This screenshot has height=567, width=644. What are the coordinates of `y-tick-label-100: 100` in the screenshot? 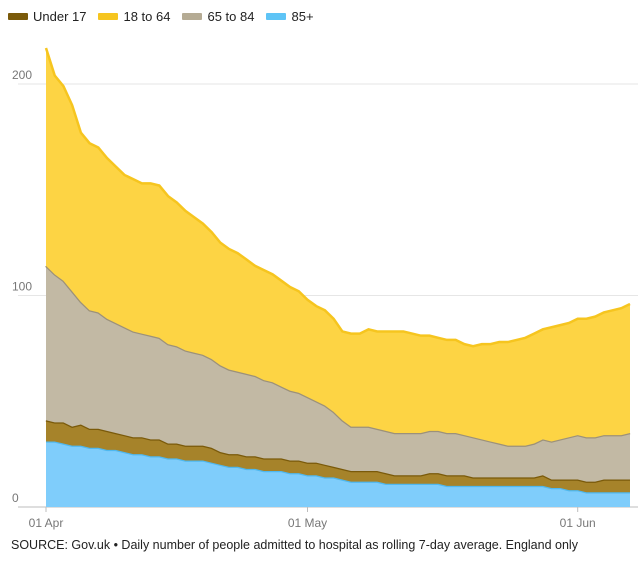 It's located at (22, 287).